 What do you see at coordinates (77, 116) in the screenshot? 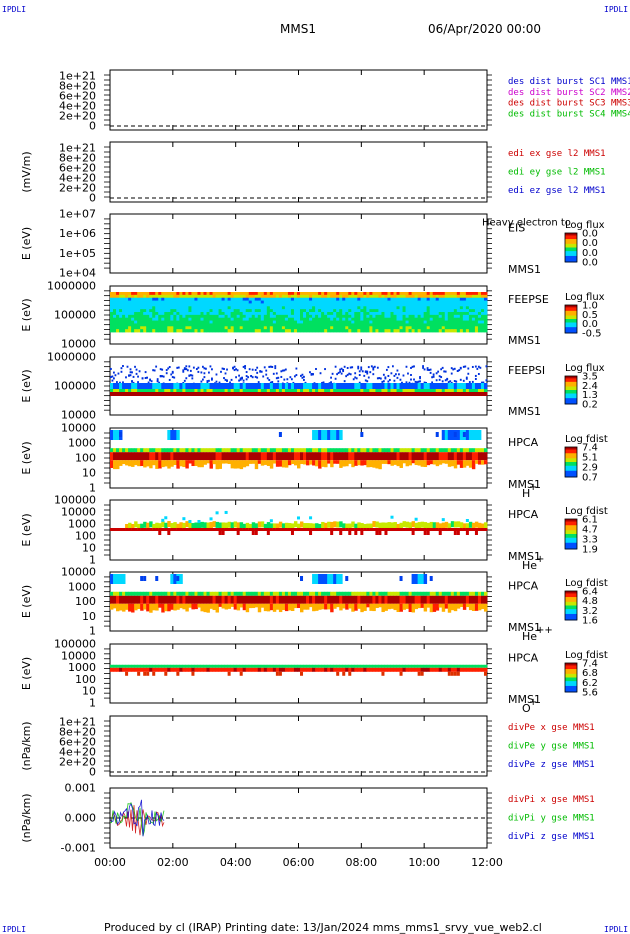
I see `y-tick-label: 2e+20` at bounding box center [77, 116].